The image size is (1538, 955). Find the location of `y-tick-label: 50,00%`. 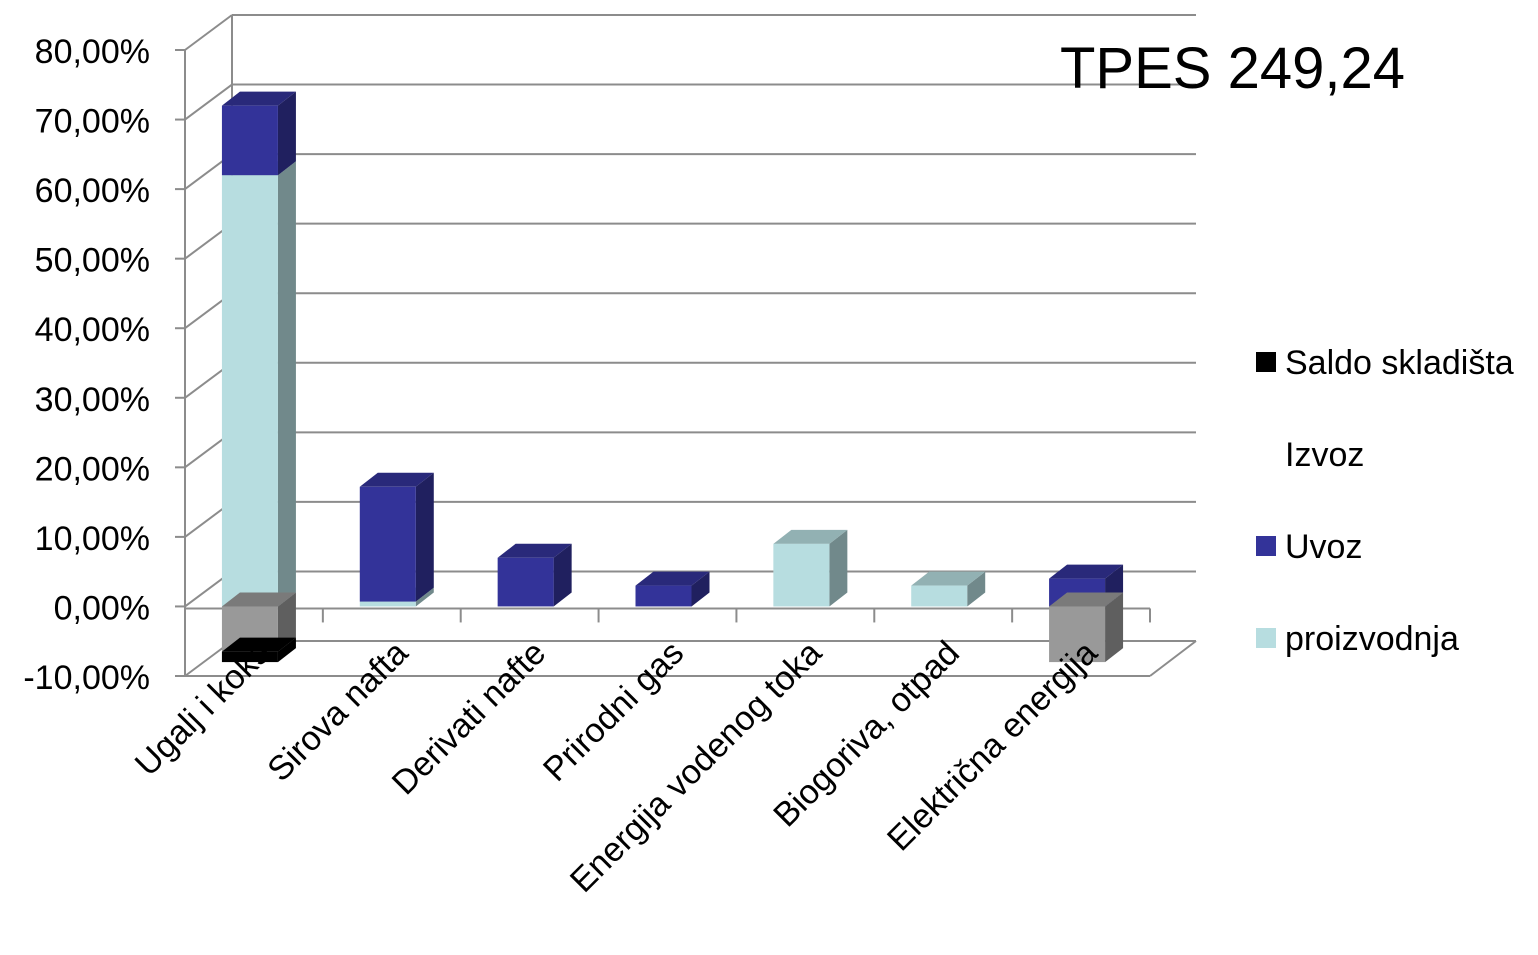

y-tick-label: 50,00% is located at coordinates (92, 261).